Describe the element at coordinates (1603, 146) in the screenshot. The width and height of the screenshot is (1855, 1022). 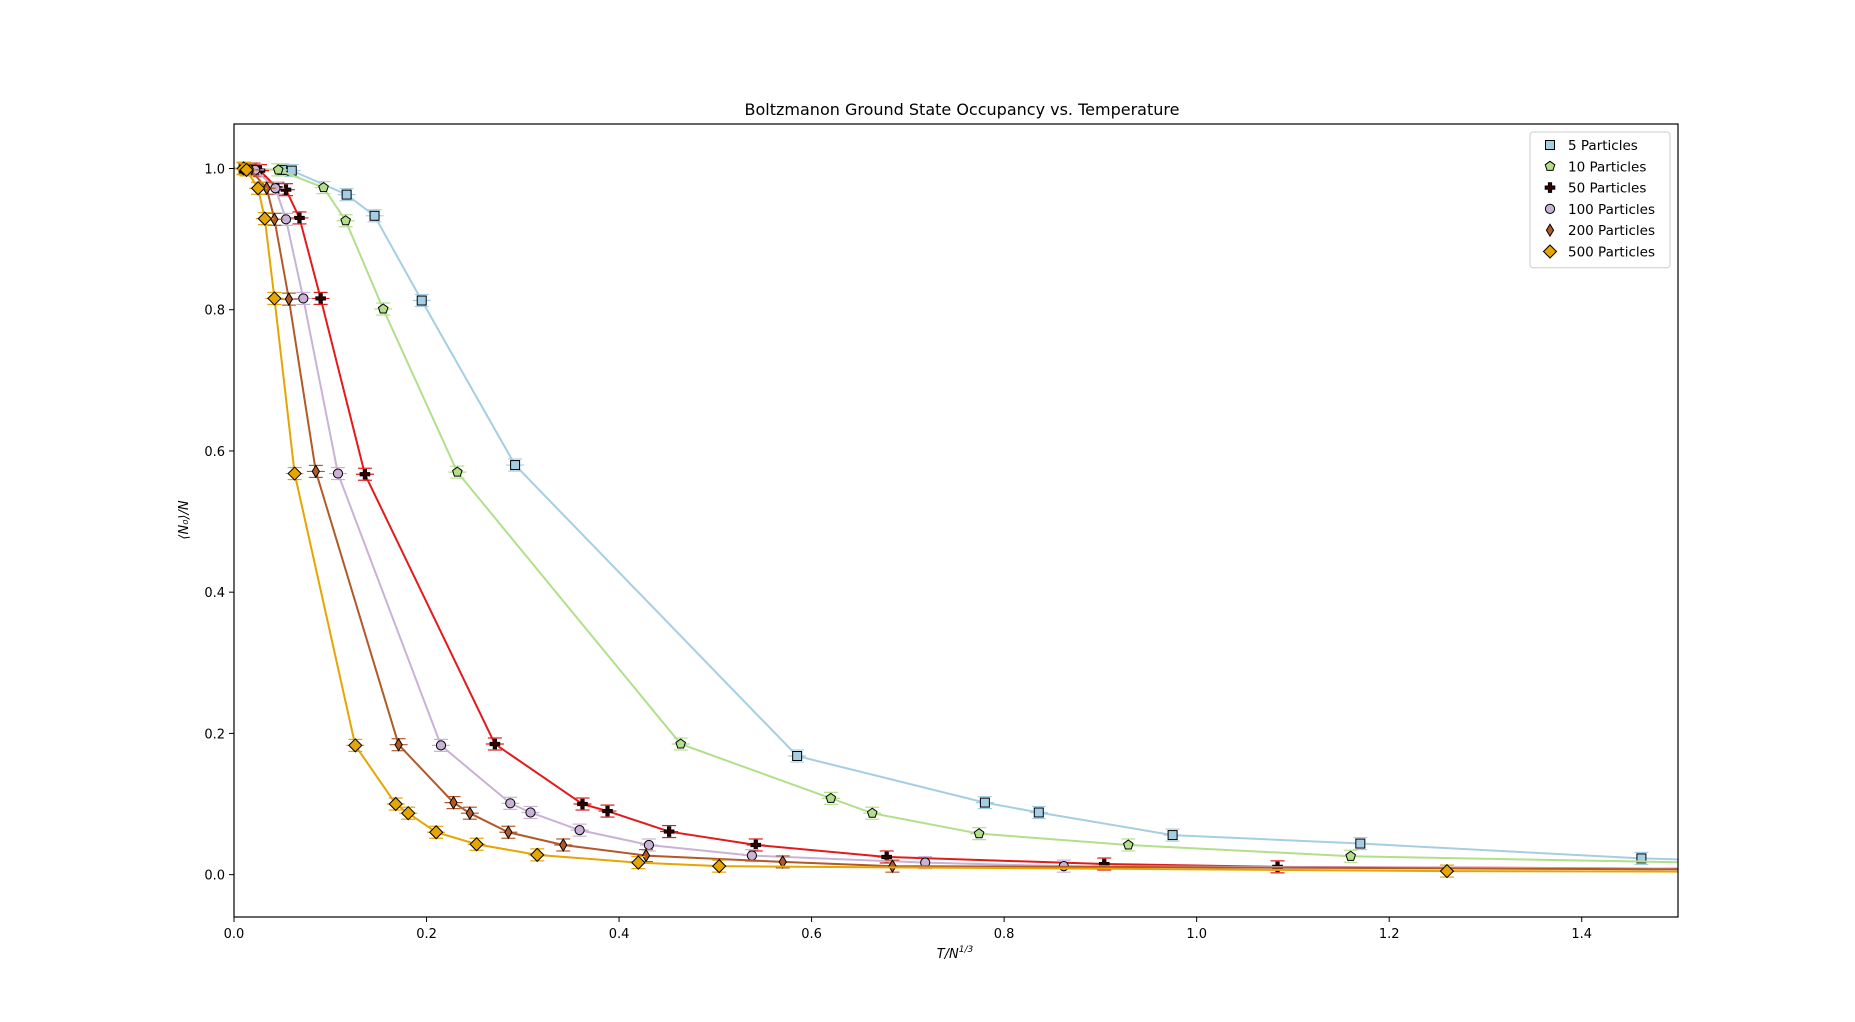
I see `legend-label: 5 Particles` at that location.